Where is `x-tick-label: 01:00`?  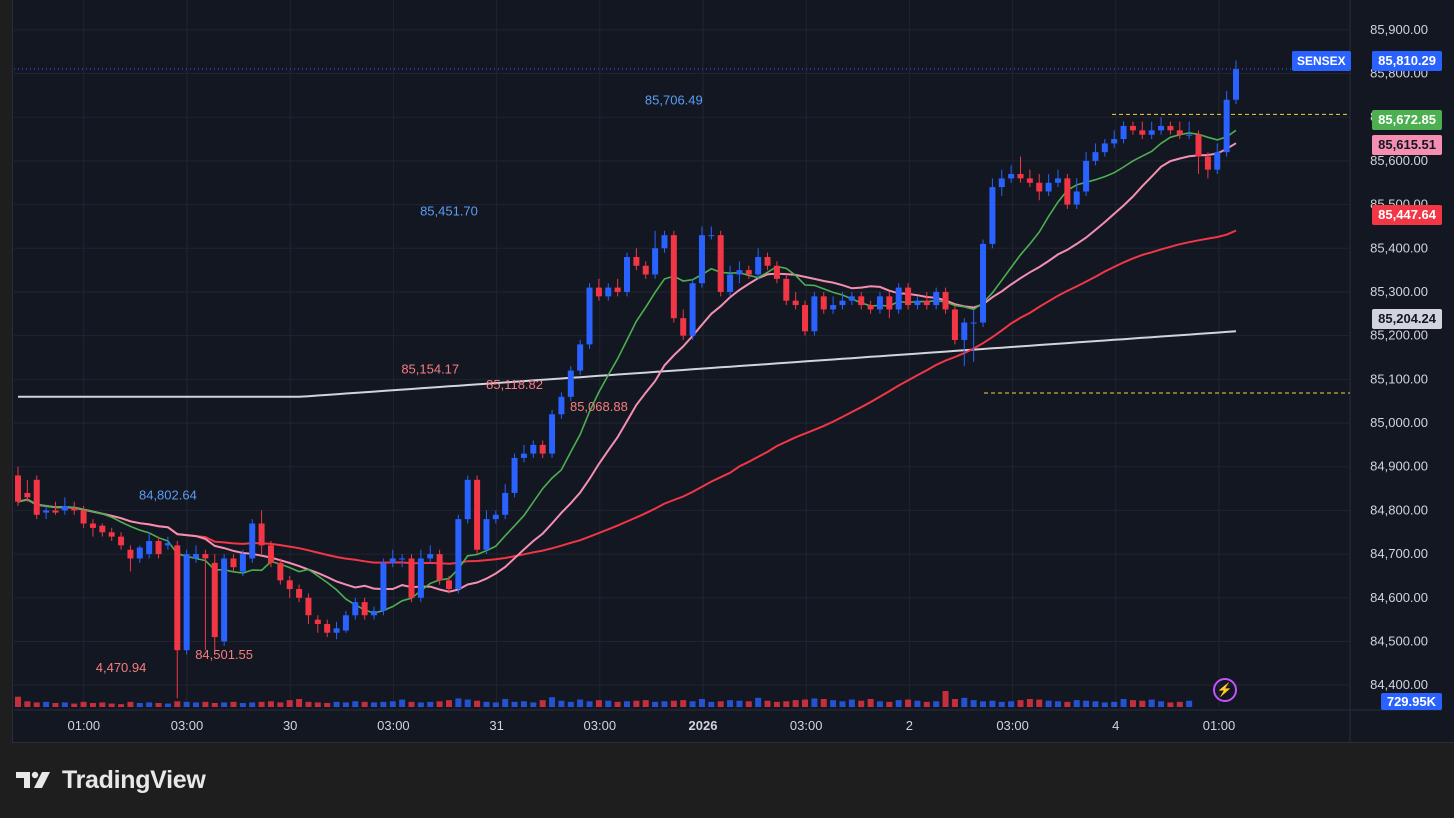 x-tick-label: 01:00 is located at coordinates (1219, 725).